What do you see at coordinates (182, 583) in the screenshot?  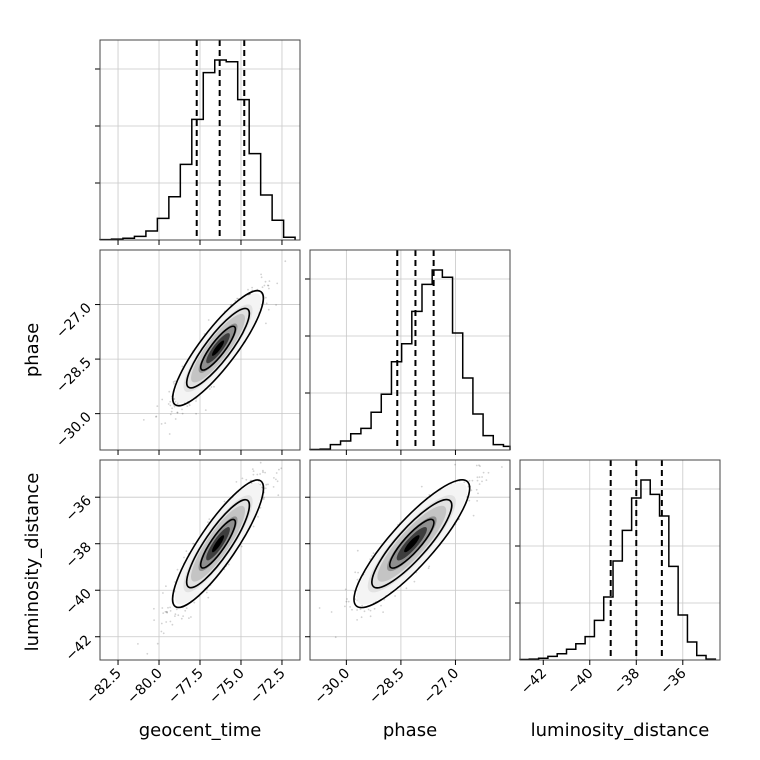 I see `joint-panel-luminosity_distance_vs_geocent_time: −82.5 −80.0 −77.5 −75.0 −72.5 −42 −40 −38 −36` at bounding box center [182, 583].